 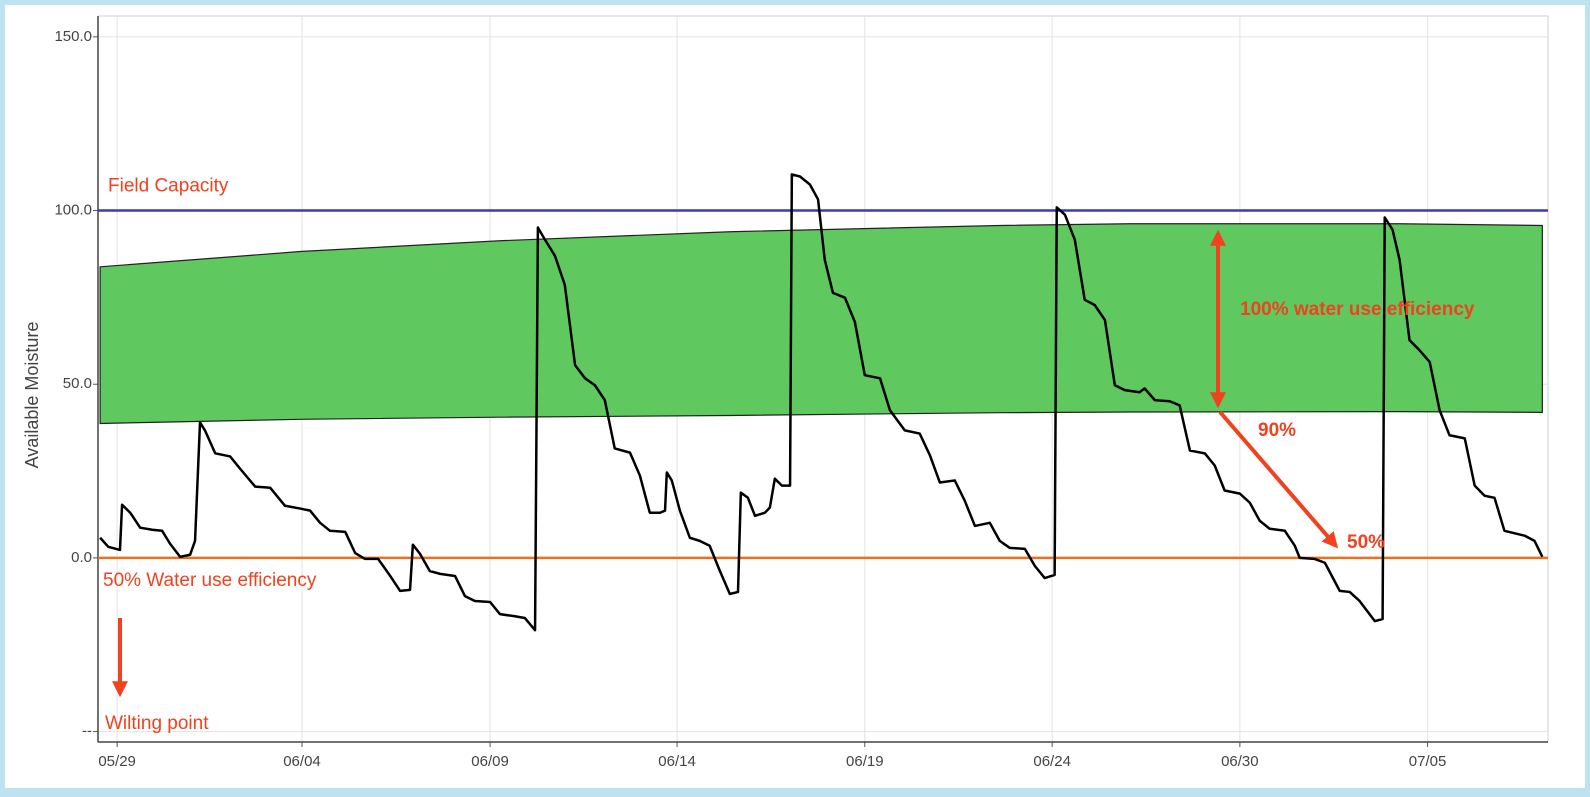 I want to click on reference-label: 50% Water use efficiency, so click(x=210, y=580).